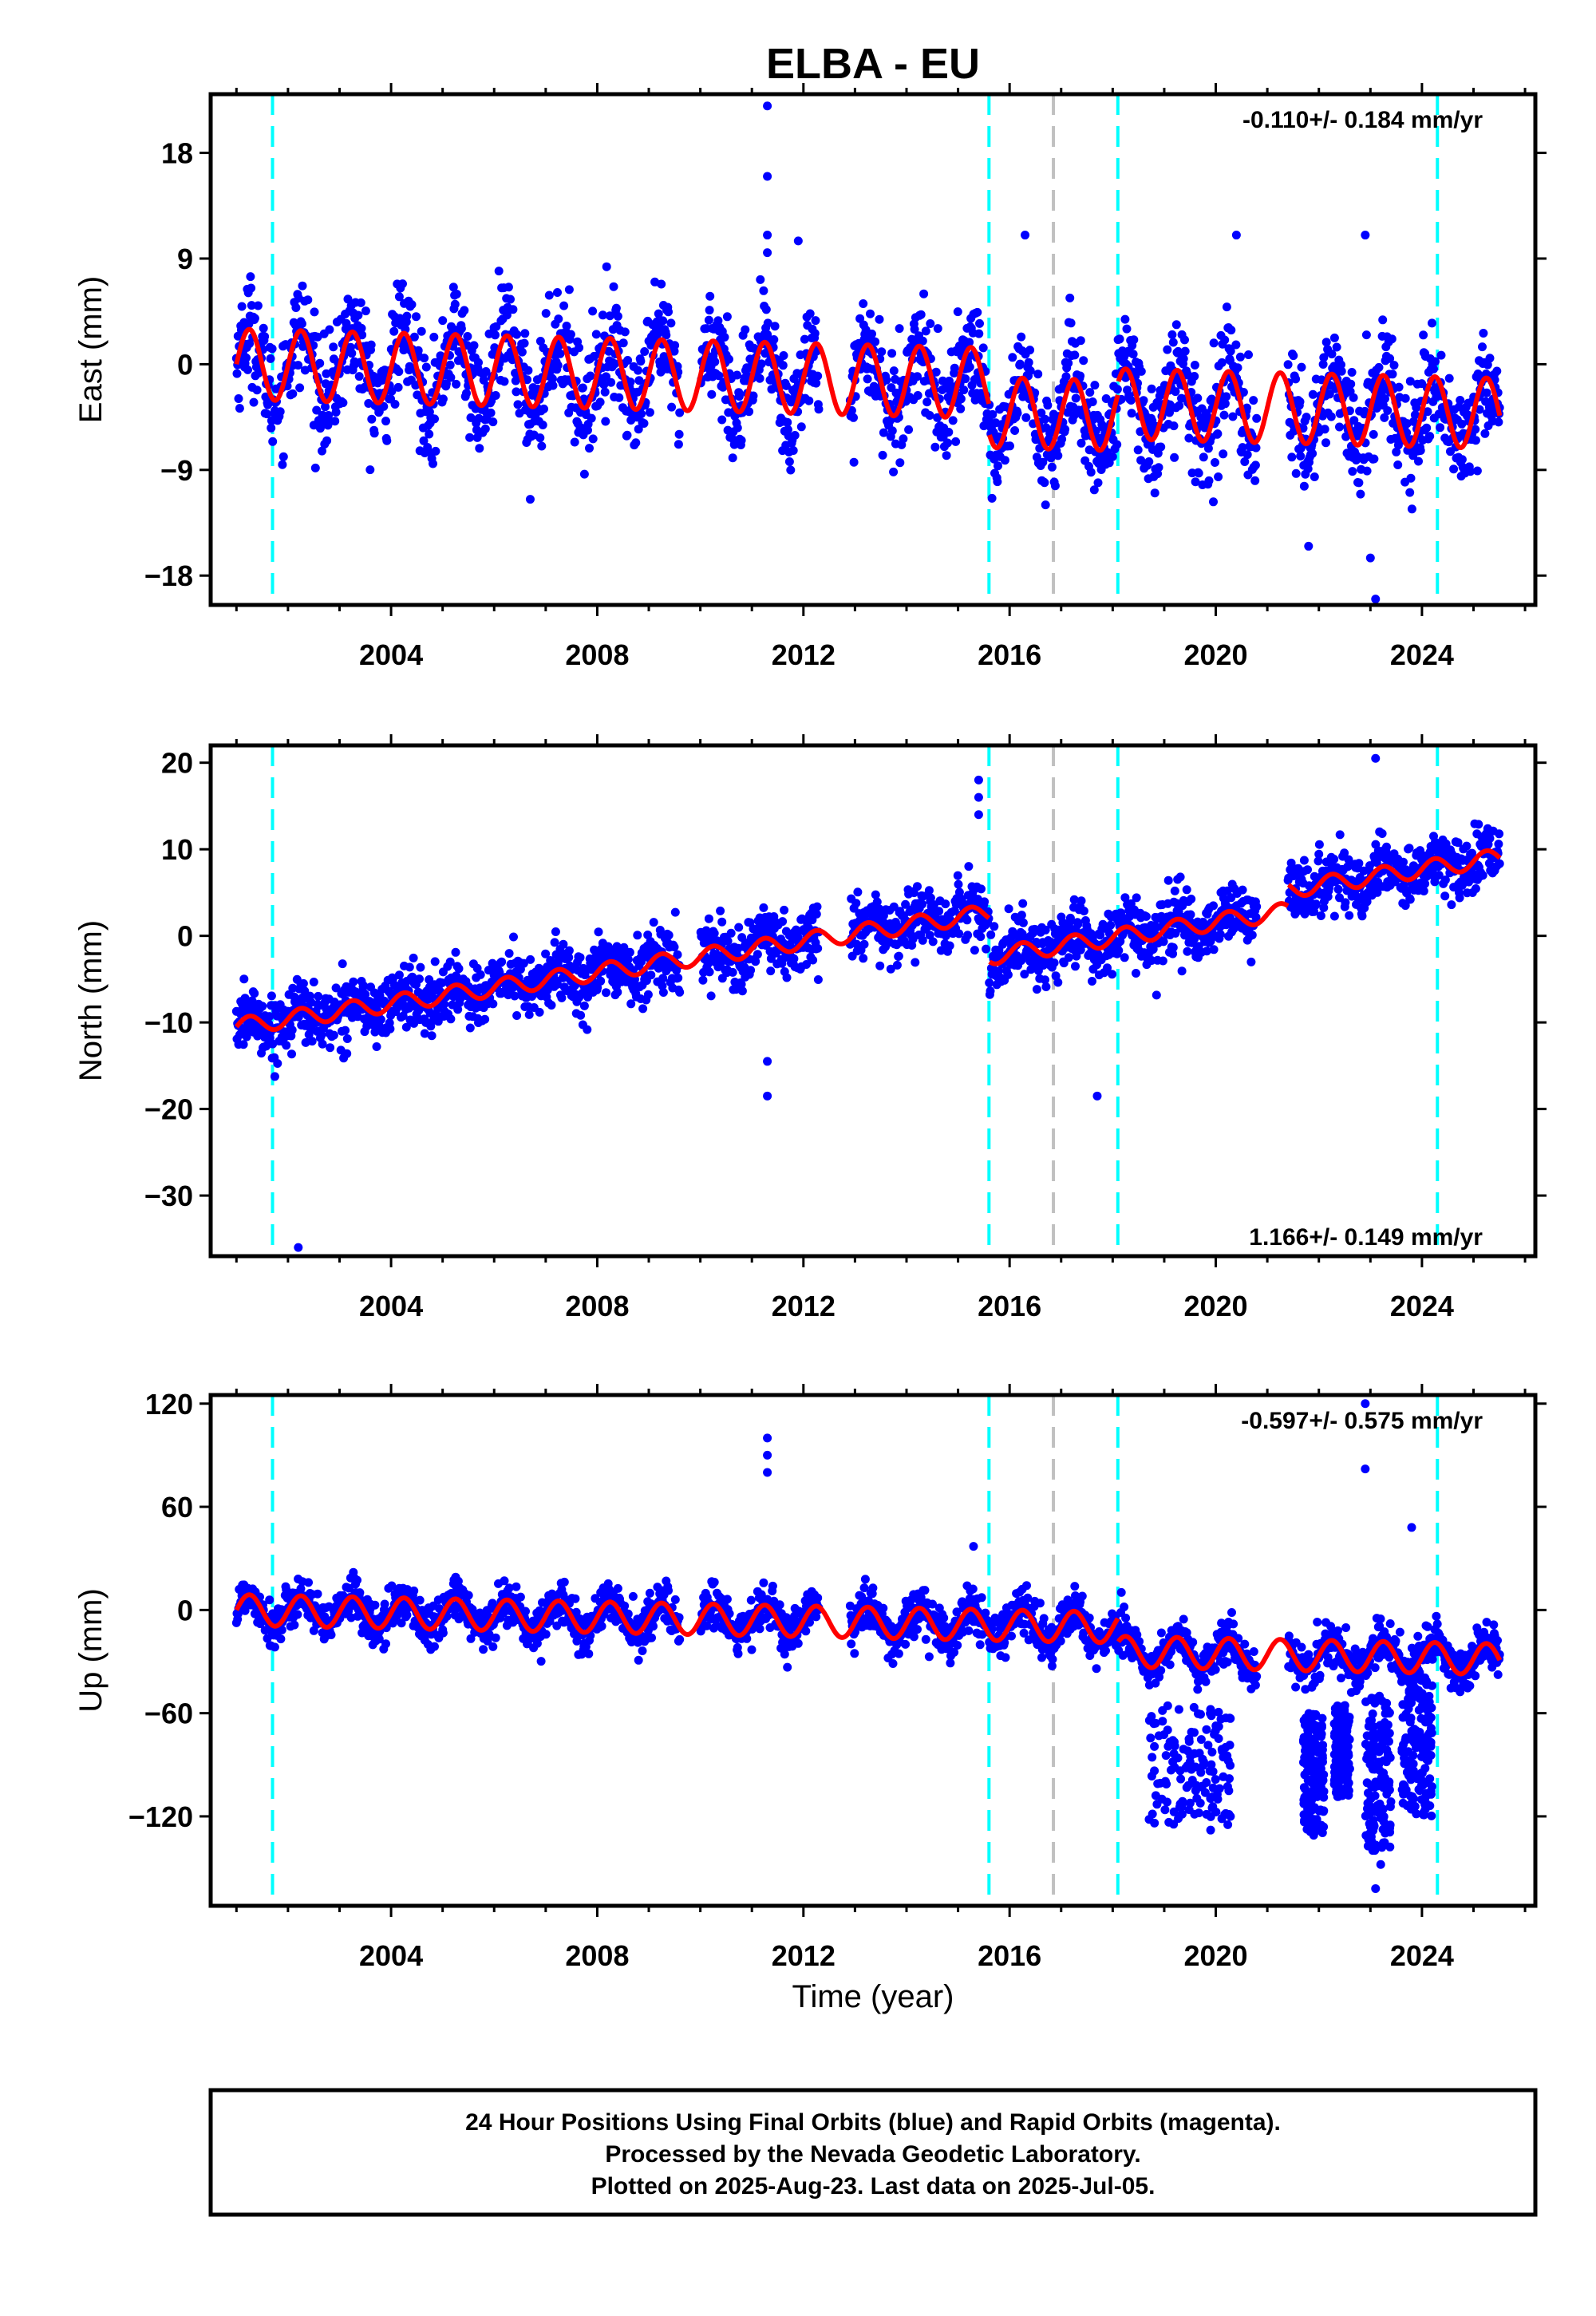 The height and width of the screenshot is (2316, 1596). Describe the element at coordinates (873, 64) in the screenshot. I see `chart-title: ELBA - EU` at that location.